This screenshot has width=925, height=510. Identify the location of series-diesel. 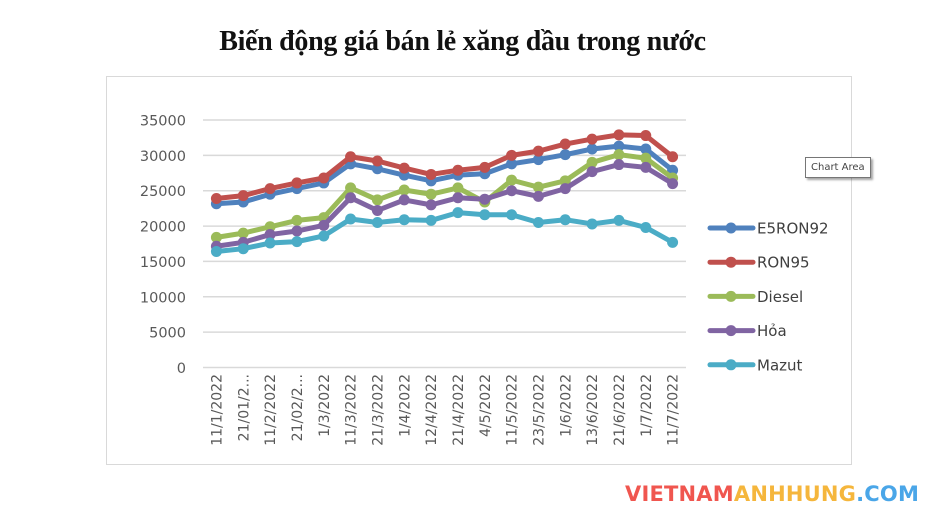
(444, 196).